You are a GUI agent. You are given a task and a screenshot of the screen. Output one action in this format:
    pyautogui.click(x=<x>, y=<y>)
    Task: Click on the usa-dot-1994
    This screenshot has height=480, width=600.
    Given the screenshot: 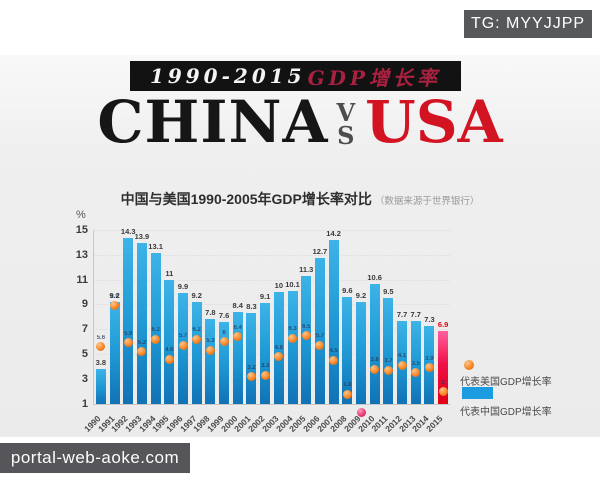 What is the action you would take?
    pyautogui.click(x=156, y=339)
    